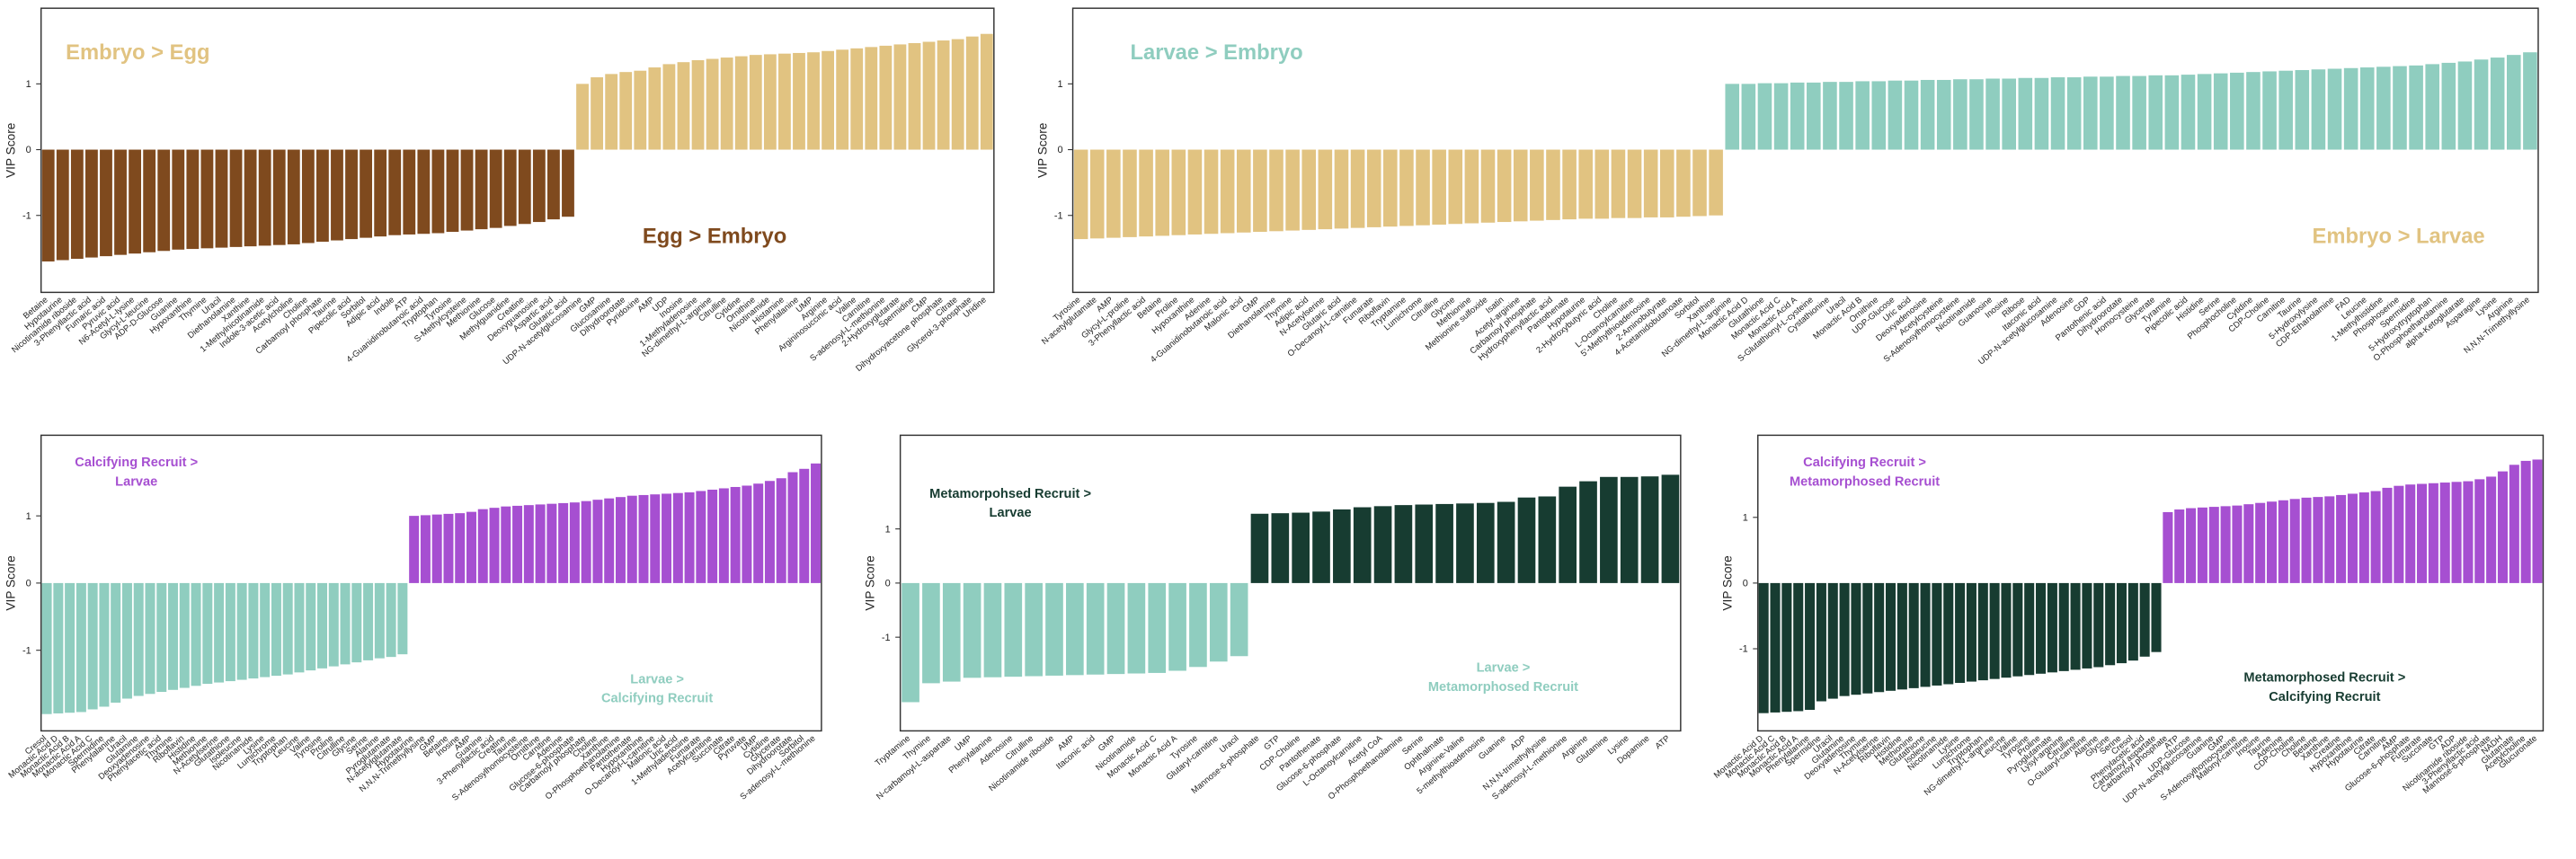 The image size is (2576, 859). Describe the element at coordinates (1865, 463) in the screenshot. I see `annotation: Calcifying Recruit >` at that location.